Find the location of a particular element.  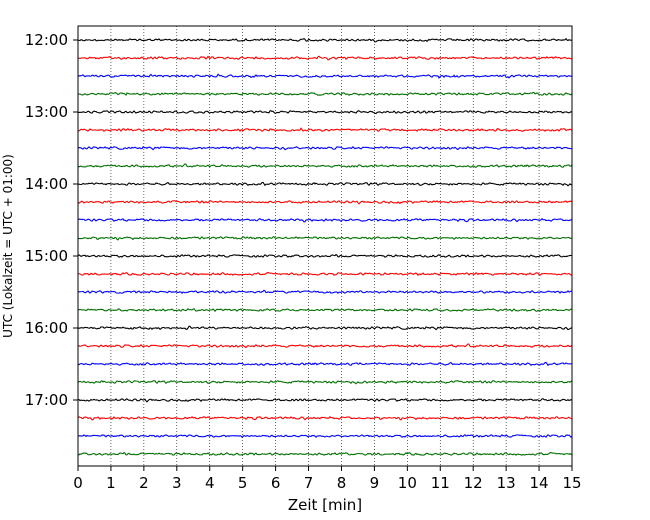

x-tick-label: 4 is located at coordinates (210, 483).